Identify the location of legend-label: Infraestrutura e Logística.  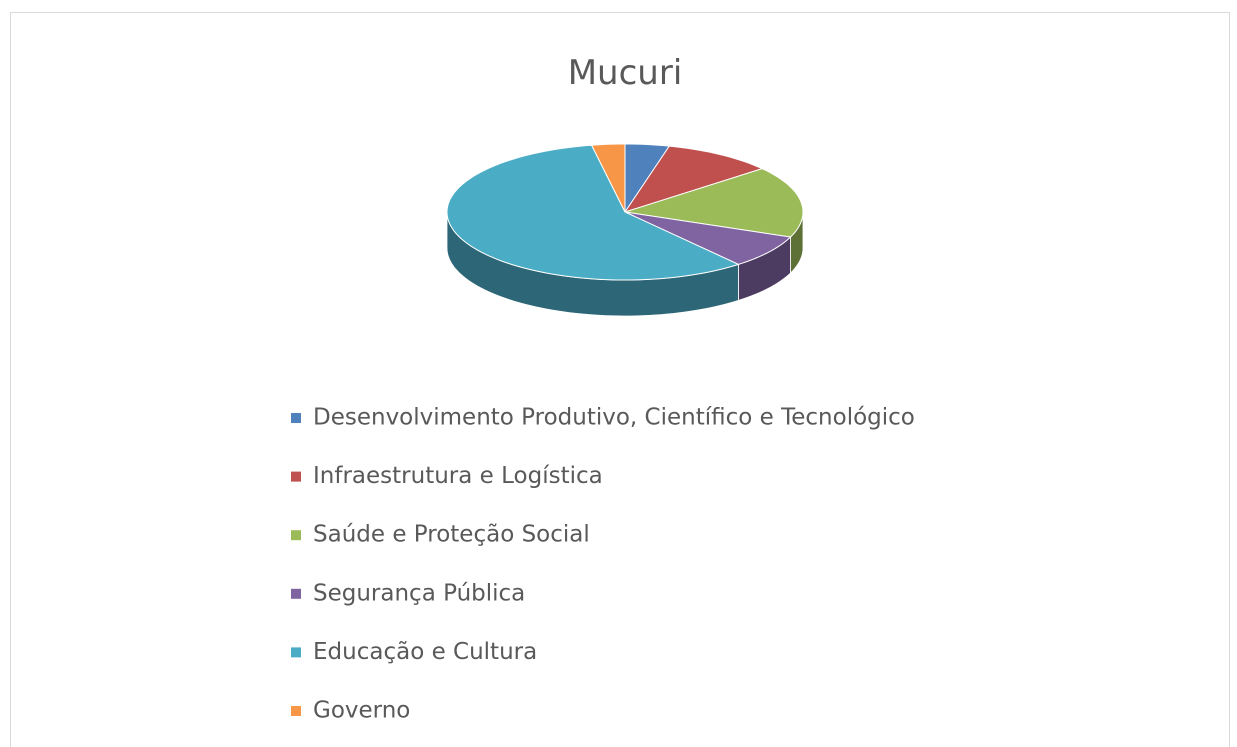
(458, 476).